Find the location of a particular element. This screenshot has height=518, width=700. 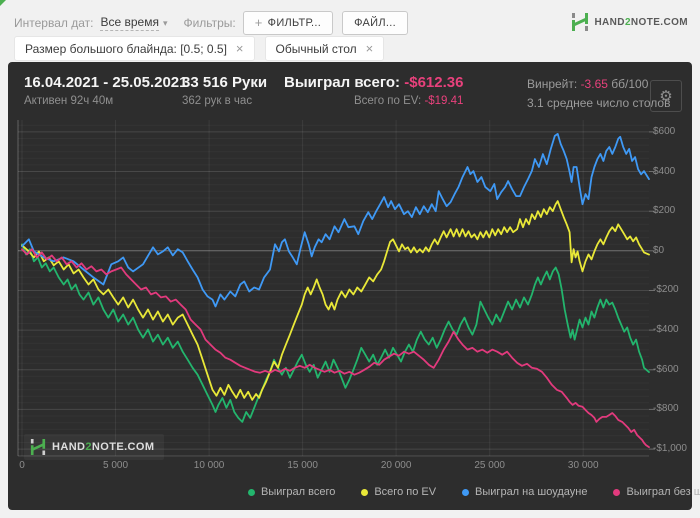

winrate-value: -3.65 is located at coordinates (594, 84).